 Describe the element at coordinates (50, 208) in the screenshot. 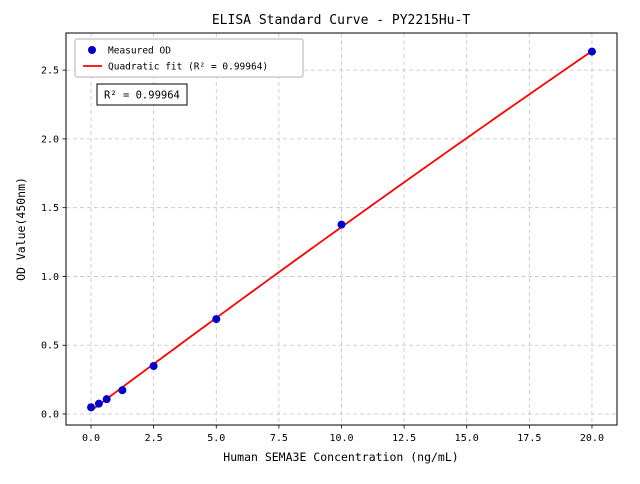

I see `y-tick-label: 1.5` at that location.